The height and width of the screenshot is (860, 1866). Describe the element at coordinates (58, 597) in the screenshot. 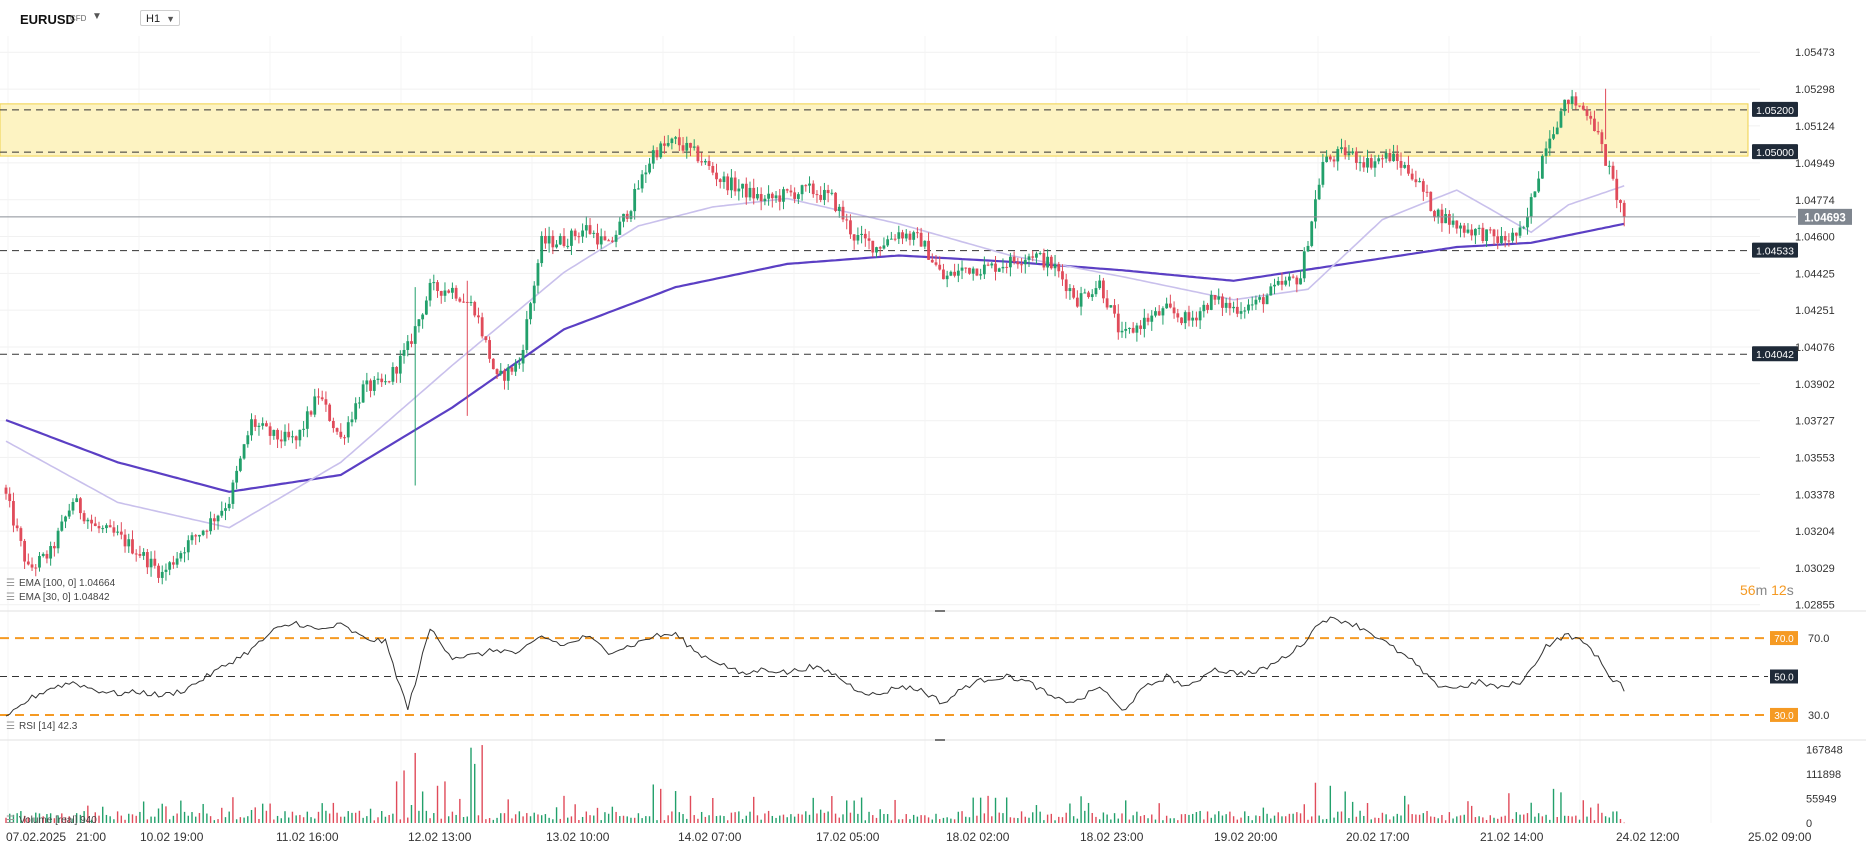

I see `ema30-legend: ☰ EMA [30, 0] 1.04842` at that location.